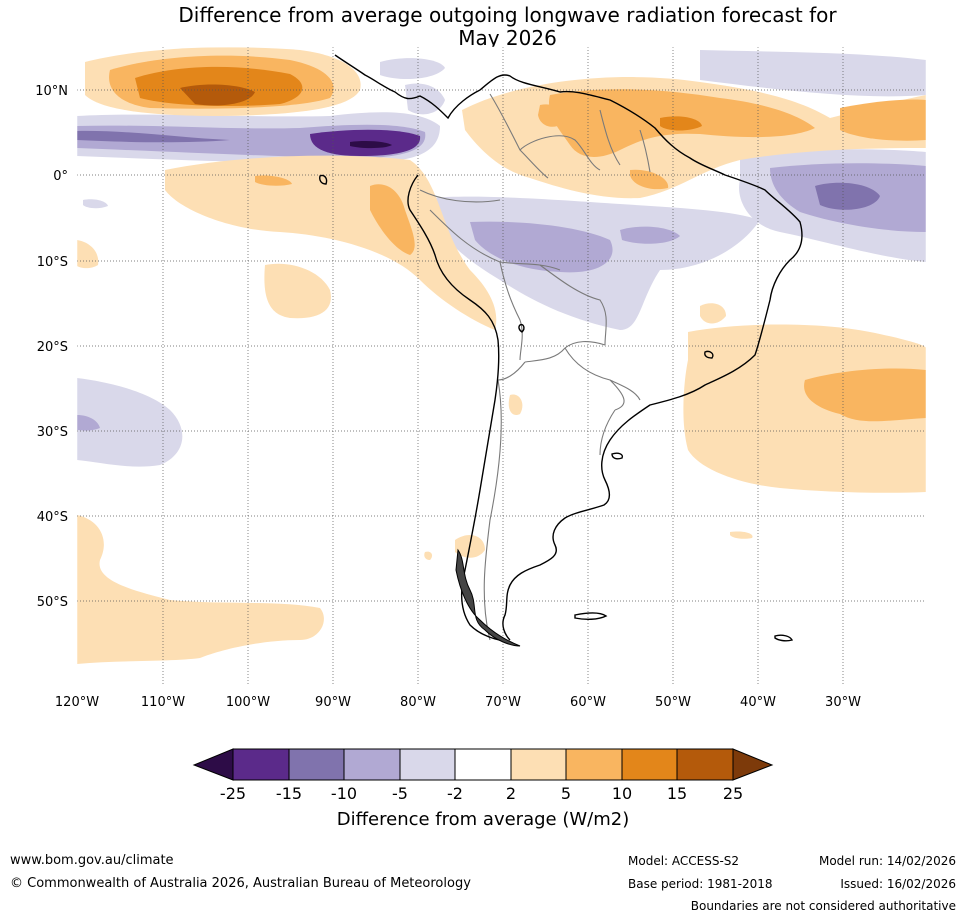 The height and width of the screenshot is (919, 965). What do you see at coordinates (588, 702) in the screenshot?
I see `lon-label: 60°W` at bounding box center [588, 702].